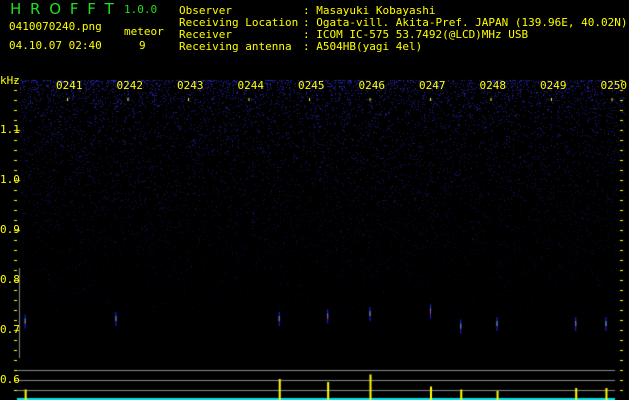 Image resolution: width=629 pixels, height=400 pixels. What do you see at coordinates (416, 34) in the screenshot?
I see `info-value: : ICOM IC-575 53.7492(@LCD)MHz USB` at bounding box center [416, 34].